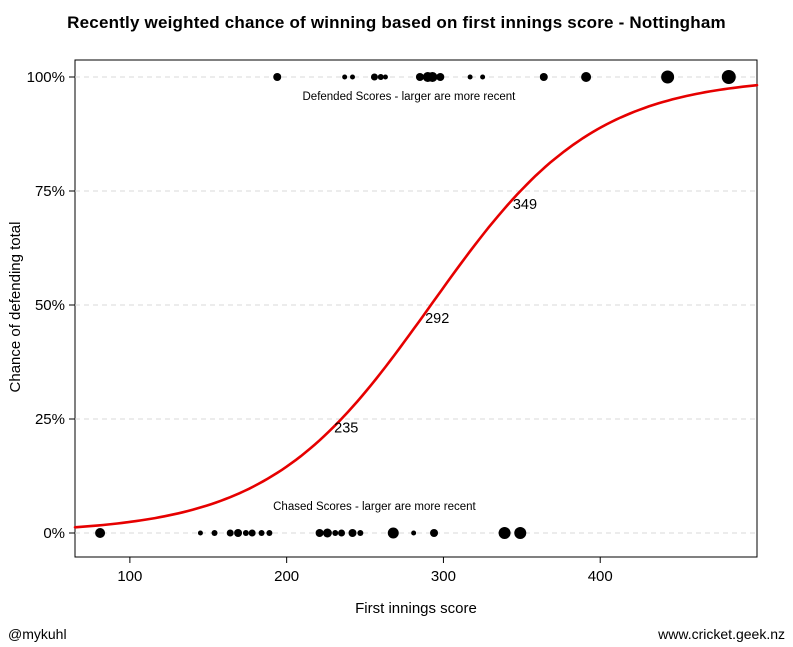  I want to click on y-tick-label: 50%, so click(50, 305).